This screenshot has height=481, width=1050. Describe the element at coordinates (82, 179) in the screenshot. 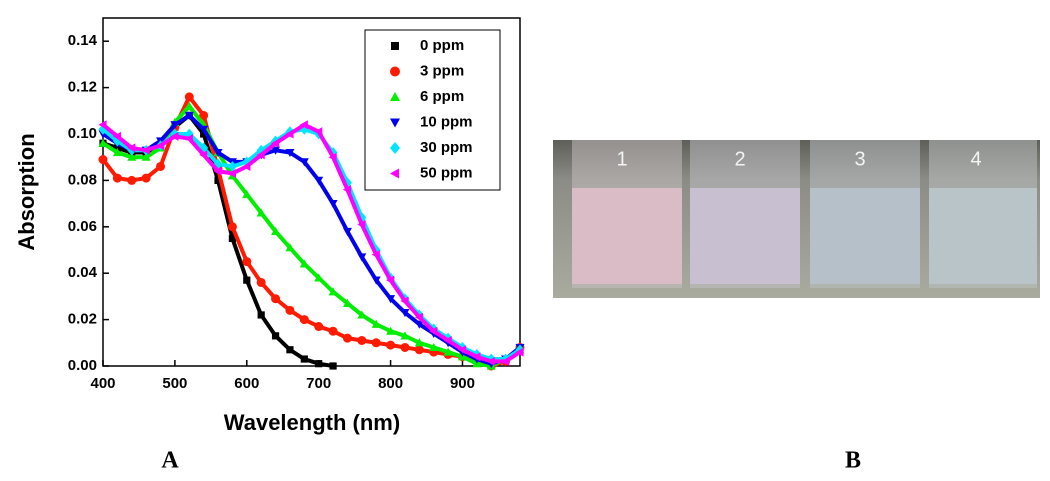

I see `y-tick-label: 0.08` at that location.